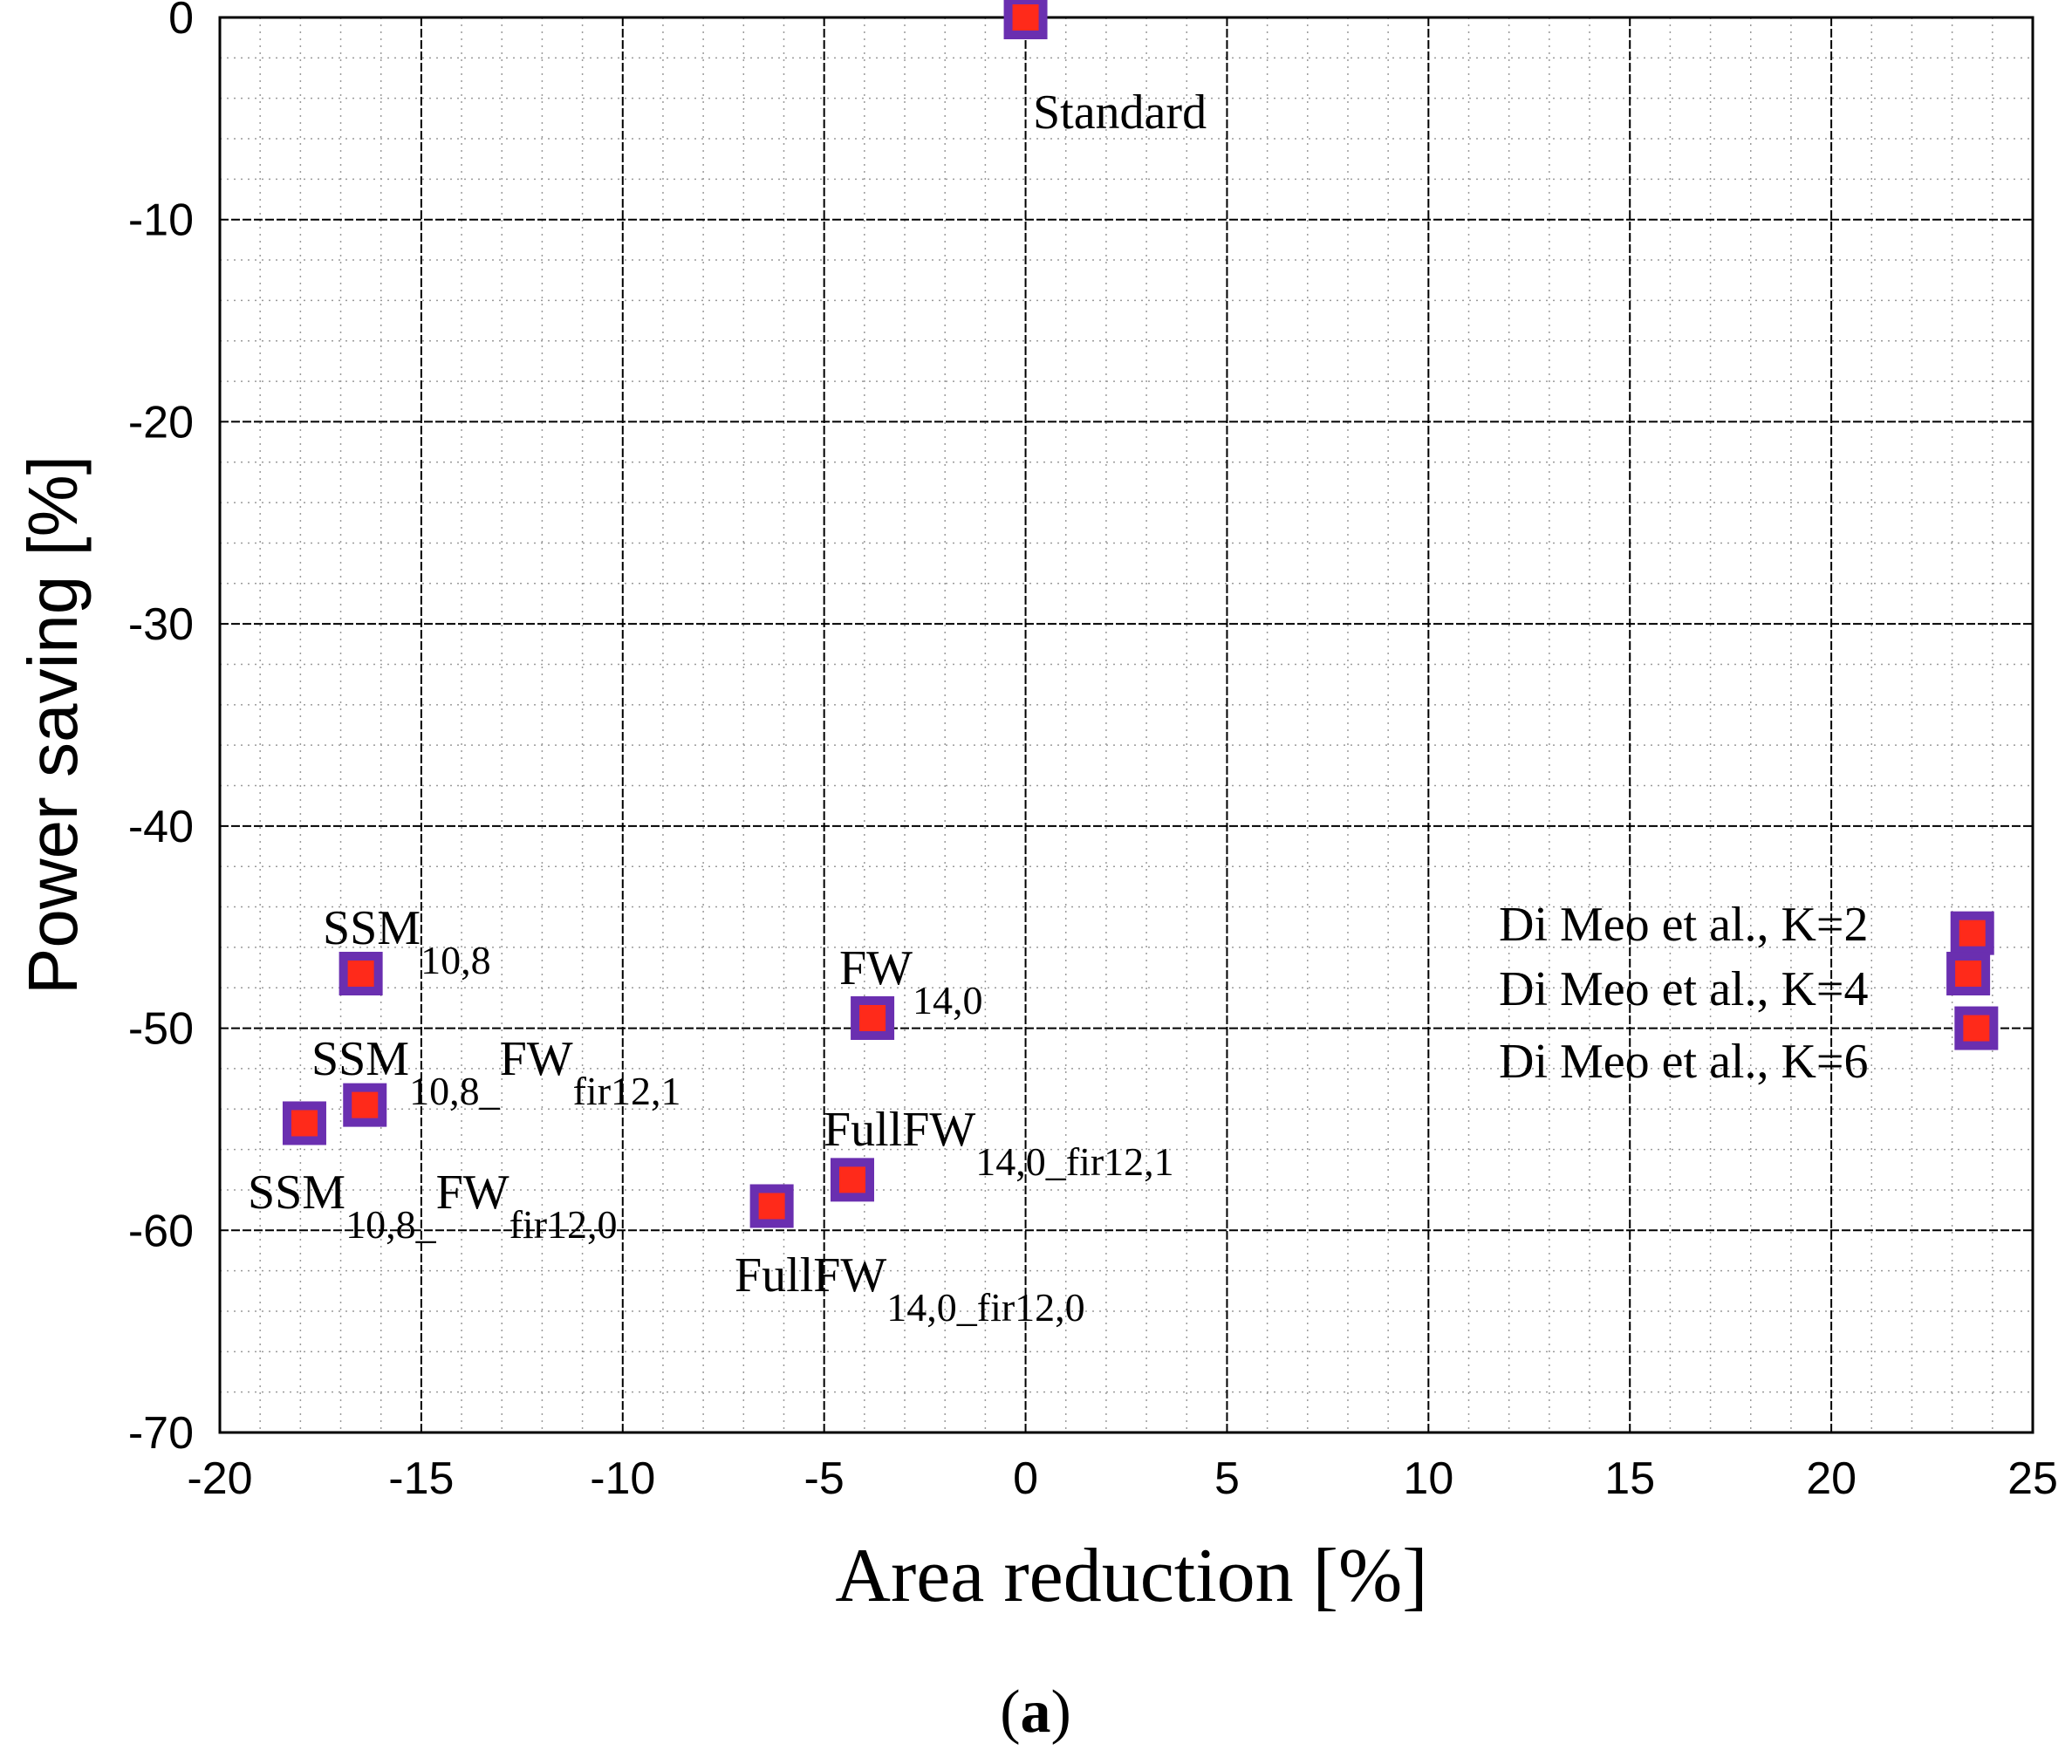  I want to click on x-tick-label: 5, so click(1227, 1478).